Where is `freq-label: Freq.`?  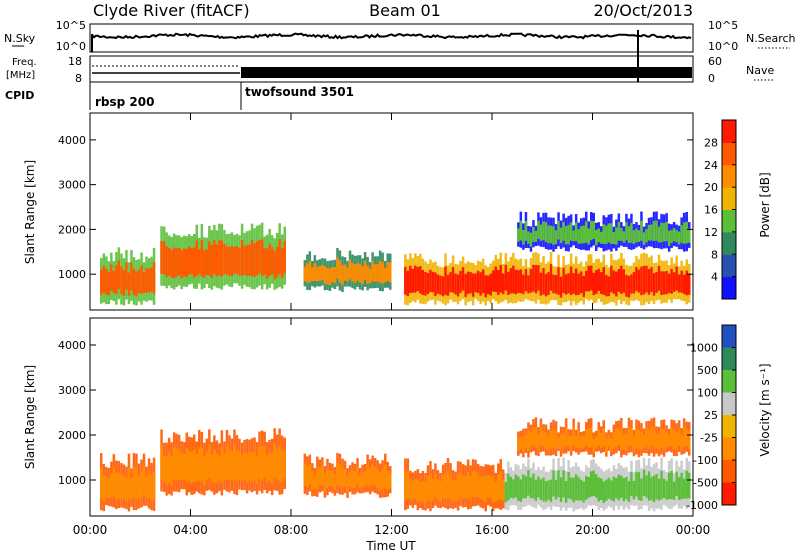
freq-label: Freq. is located at coordinates (24, 62).